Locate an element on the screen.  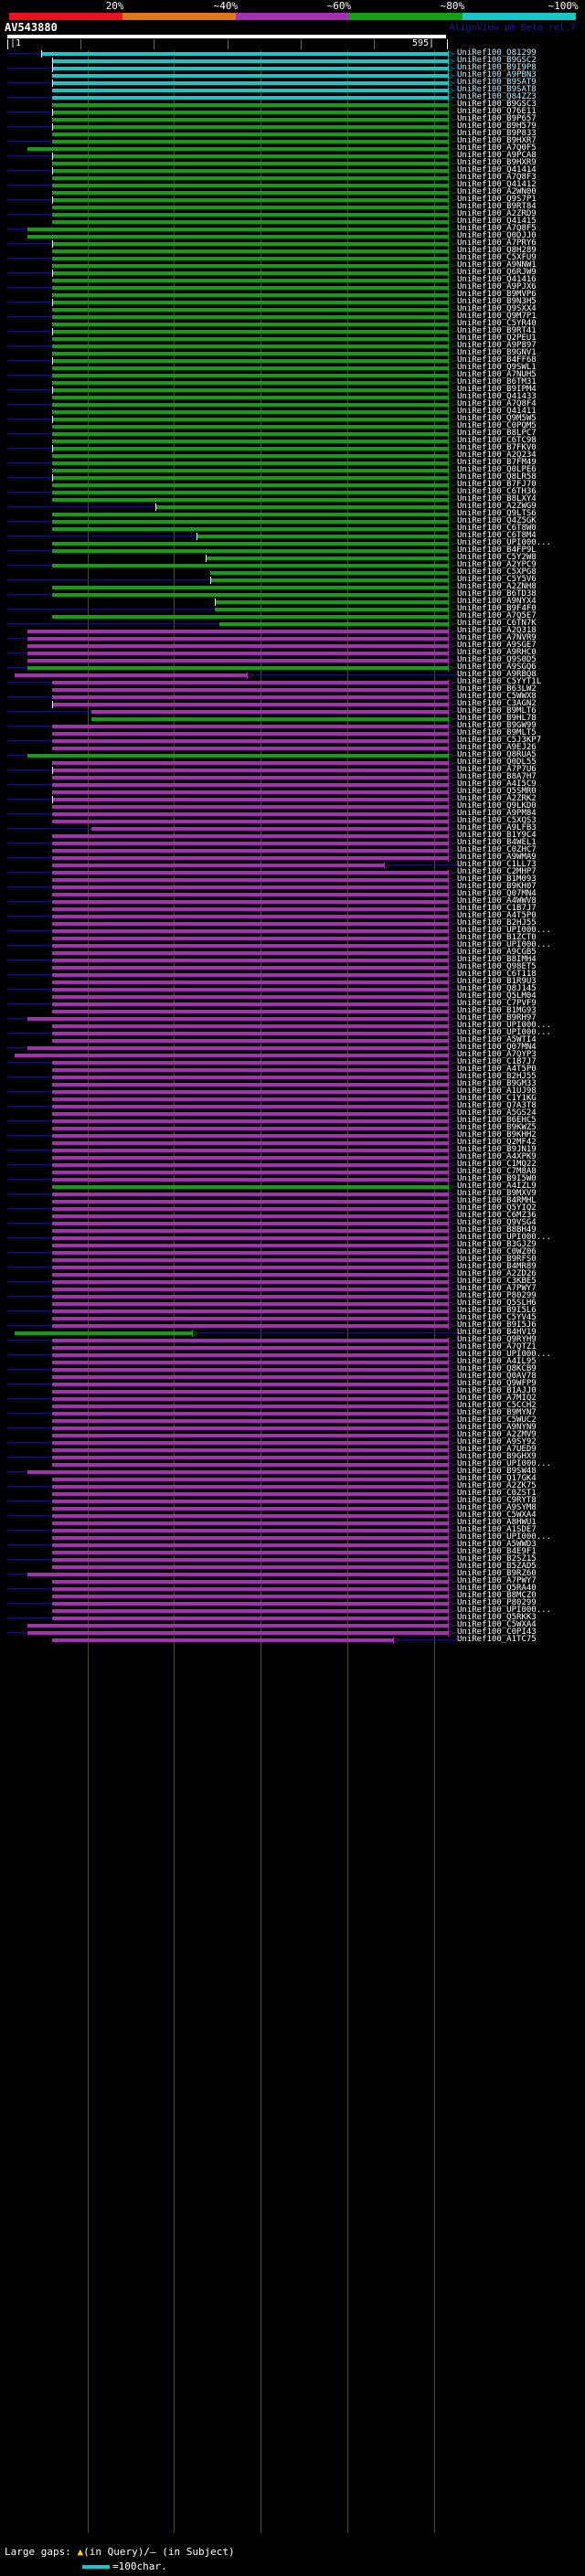
alignment-row: UniRef100_P80299 is located at coordinates (293, 1296).